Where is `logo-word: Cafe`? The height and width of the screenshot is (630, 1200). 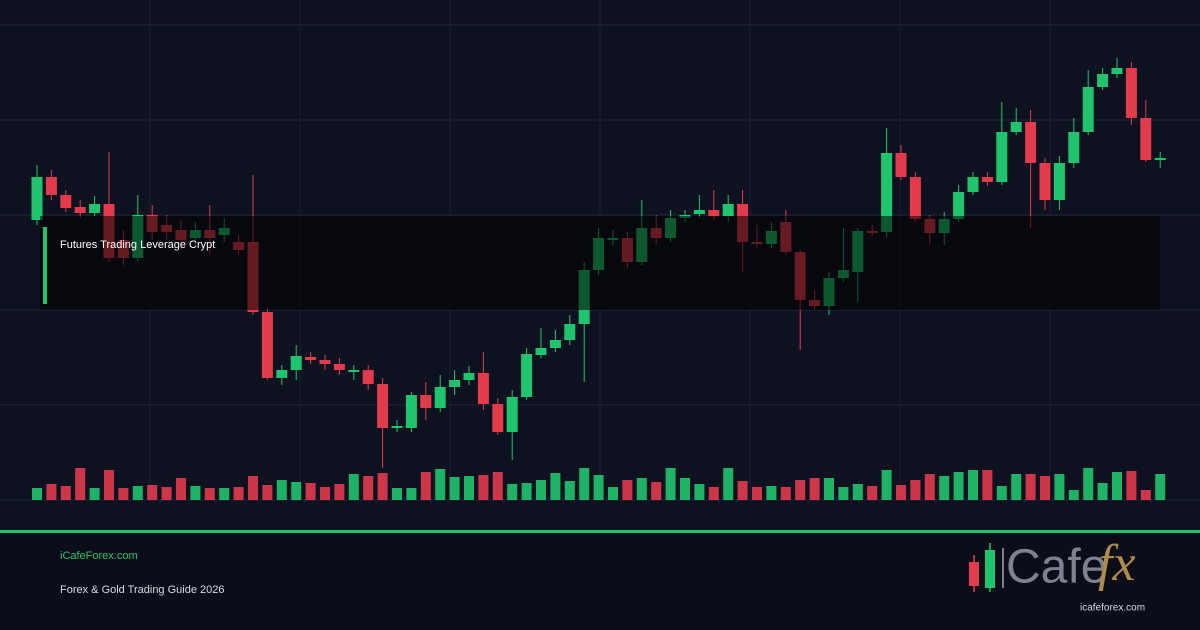 logo-word: Cafe is located at coordinates (1056, 567).